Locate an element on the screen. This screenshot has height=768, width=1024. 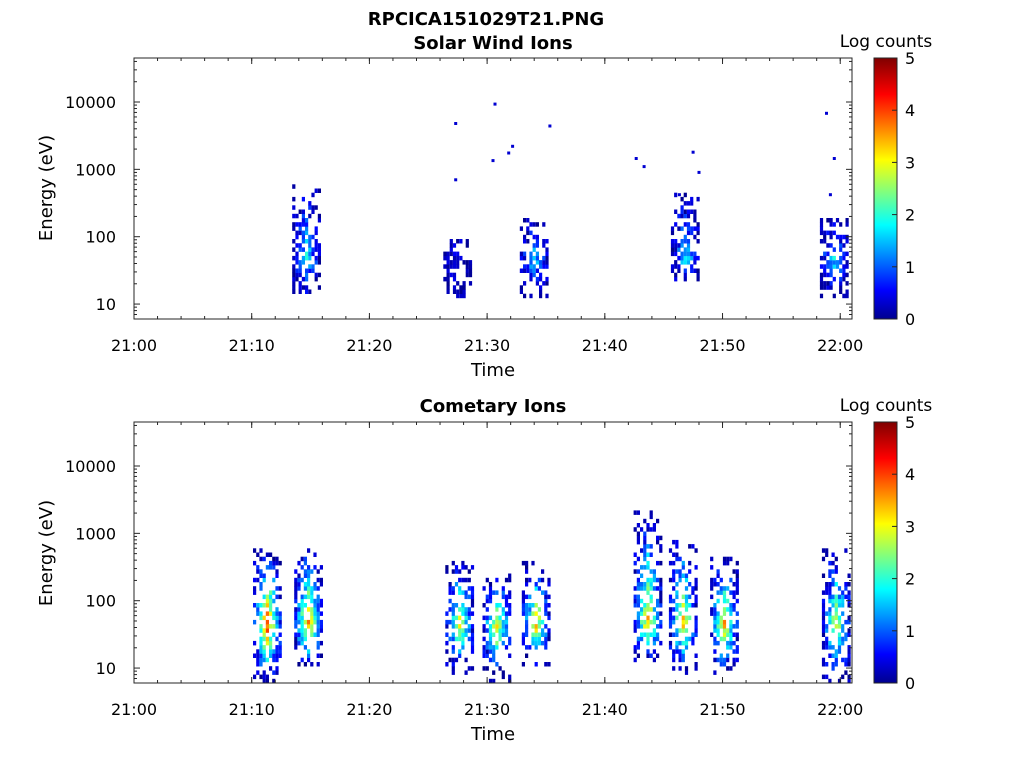
x-tick-label: 21:20 is located at coordinates (369, 709).